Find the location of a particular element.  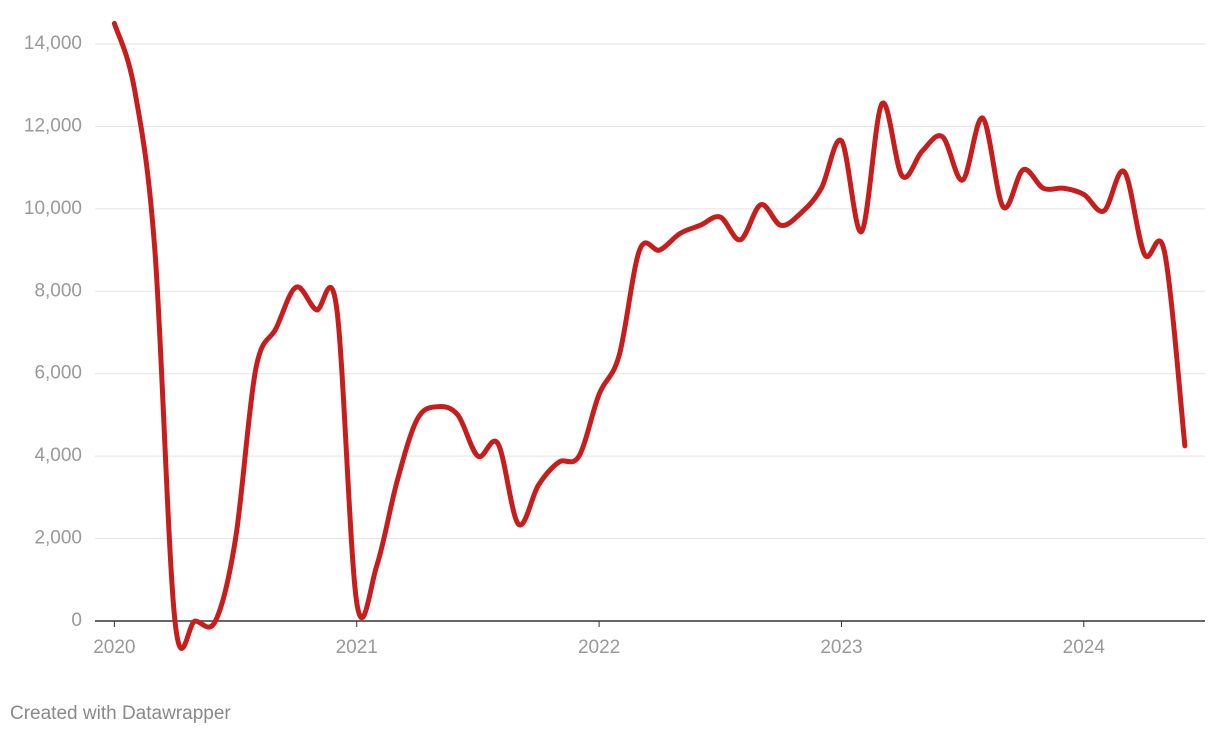

x-tick-label: 2022 is located at coordinates (599, 647).